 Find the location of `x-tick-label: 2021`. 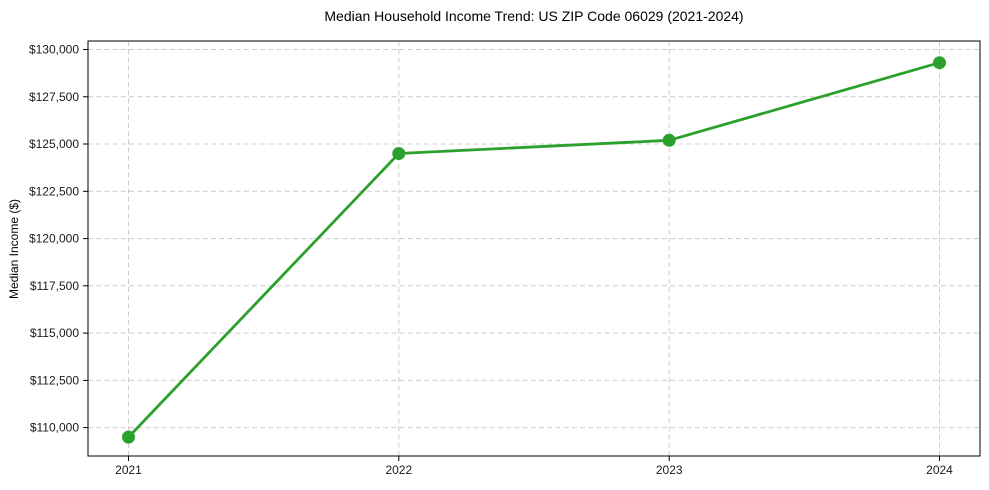

x-tick-label: 2021 is located at coordinates (128, 470).